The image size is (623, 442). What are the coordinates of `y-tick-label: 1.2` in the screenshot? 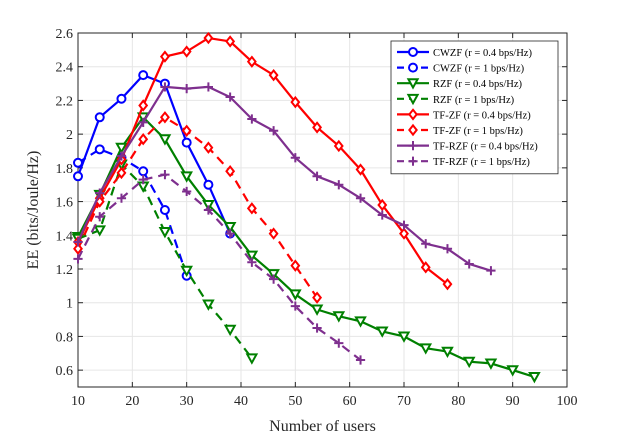 It's located at (65, 270).